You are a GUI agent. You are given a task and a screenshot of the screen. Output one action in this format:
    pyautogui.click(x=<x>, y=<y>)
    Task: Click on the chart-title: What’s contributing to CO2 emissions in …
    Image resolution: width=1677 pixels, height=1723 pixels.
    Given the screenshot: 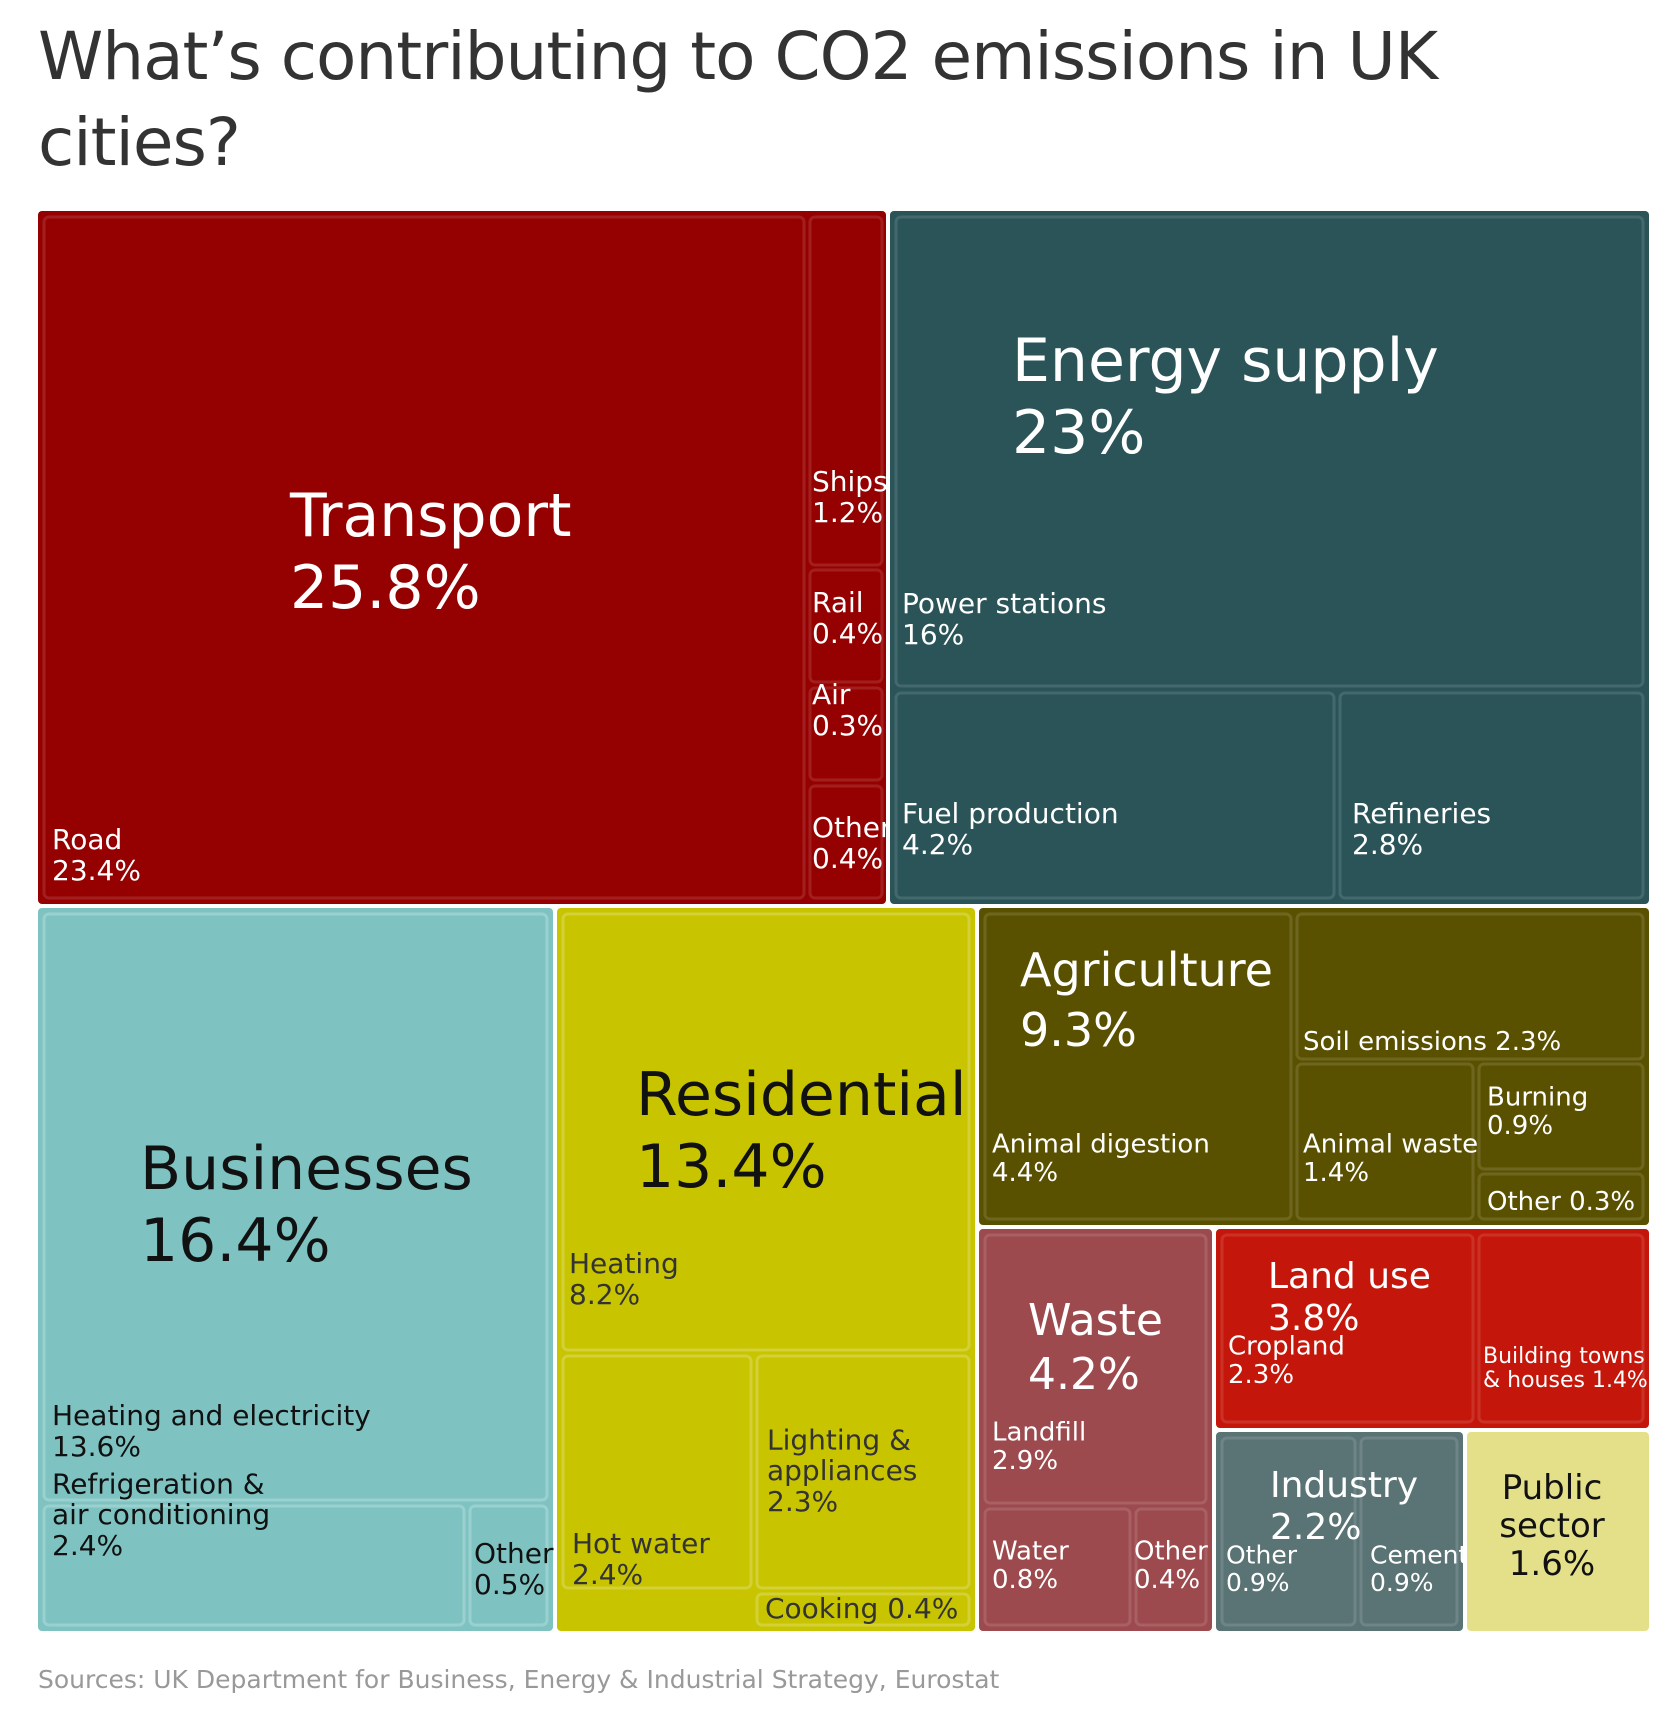 What is the action you would take?
    pyautogui.click(x=738, y=99)
    